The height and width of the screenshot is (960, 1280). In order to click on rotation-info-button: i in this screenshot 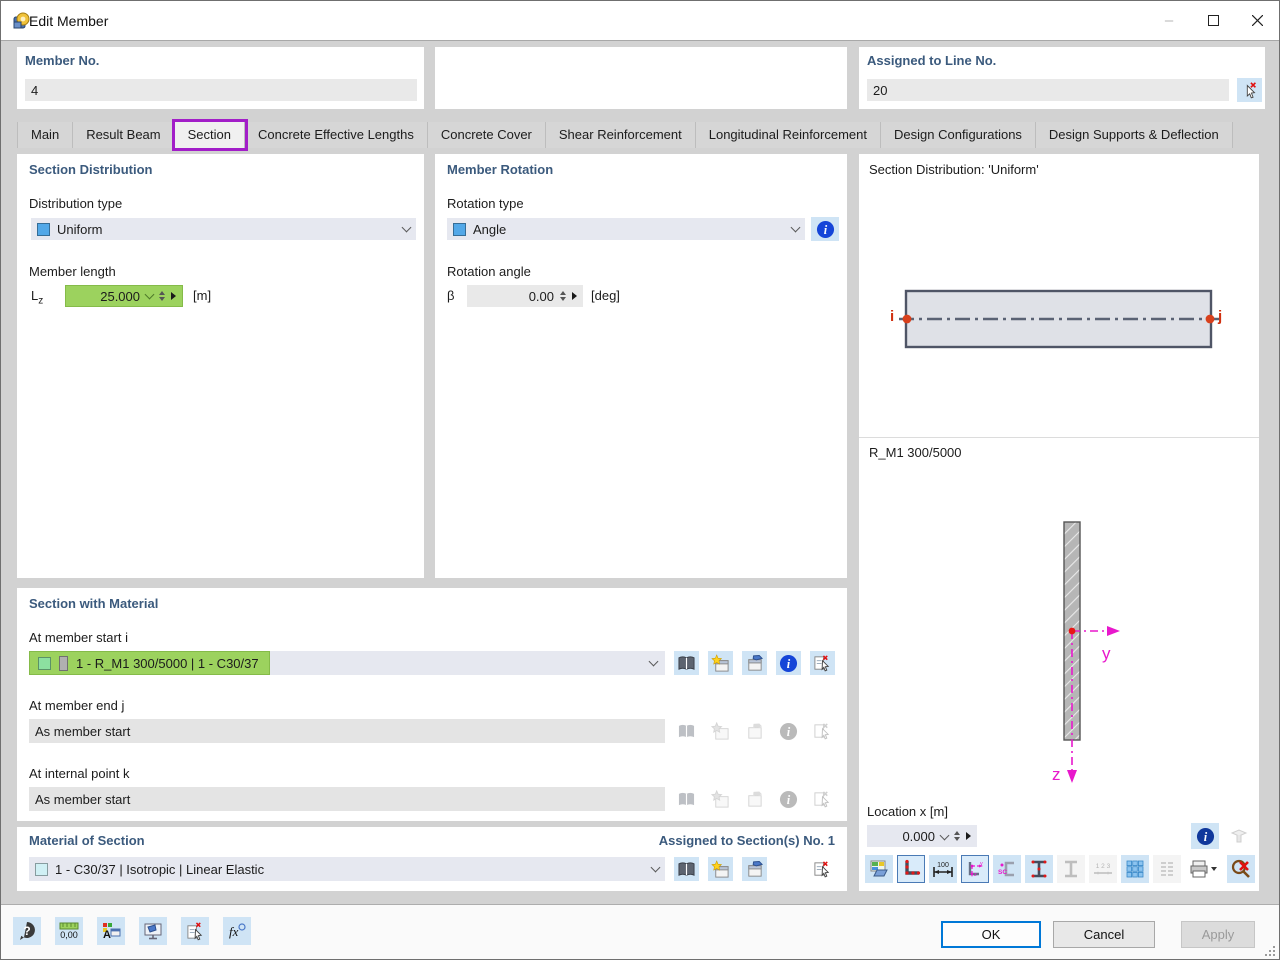, I will do `click(825, 229)`.